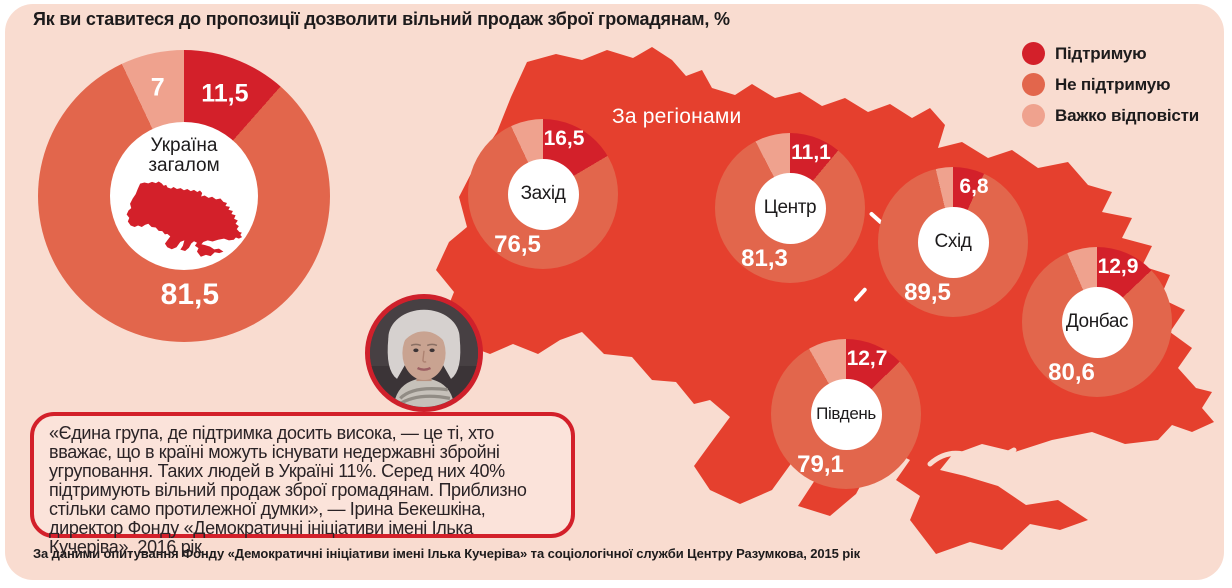  I want to click on donut-center: Захід, so click(543, 194).